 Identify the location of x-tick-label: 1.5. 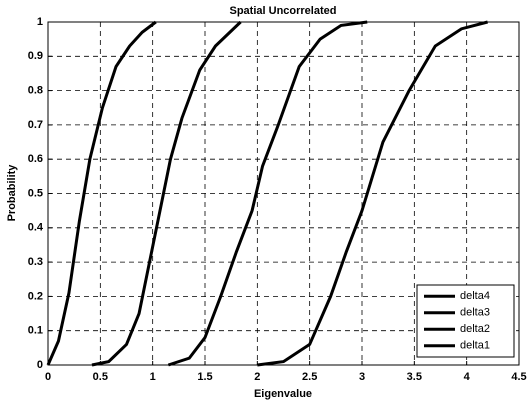
(204, 377).